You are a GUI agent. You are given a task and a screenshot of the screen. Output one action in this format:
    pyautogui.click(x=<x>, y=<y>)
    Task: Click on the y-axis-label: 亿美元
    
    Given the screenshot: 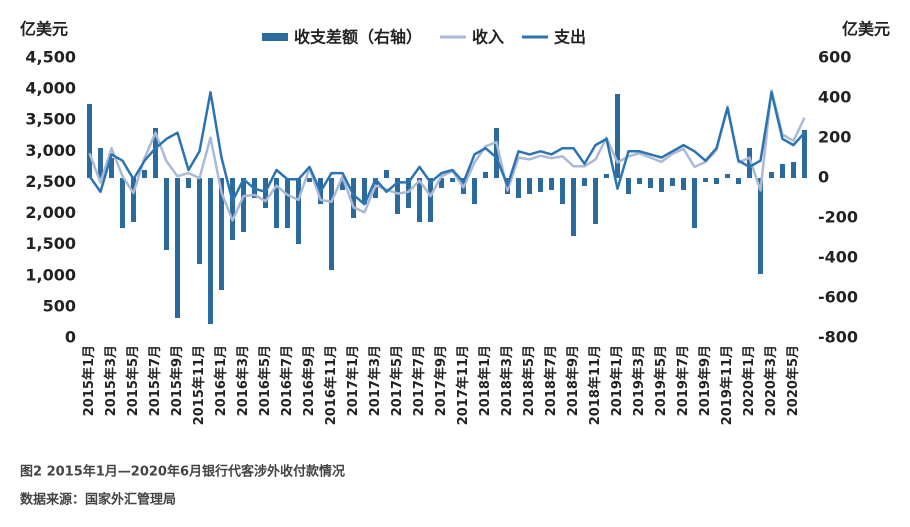 What is the action you would take?
    pyautogui.click(x=44, y=29)
    